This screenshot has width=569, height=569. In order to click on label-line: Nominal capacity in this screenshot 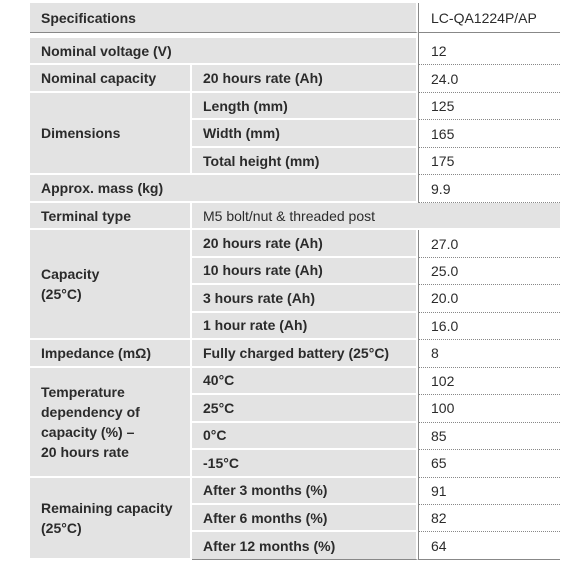, I will do `click(99, 78)`.